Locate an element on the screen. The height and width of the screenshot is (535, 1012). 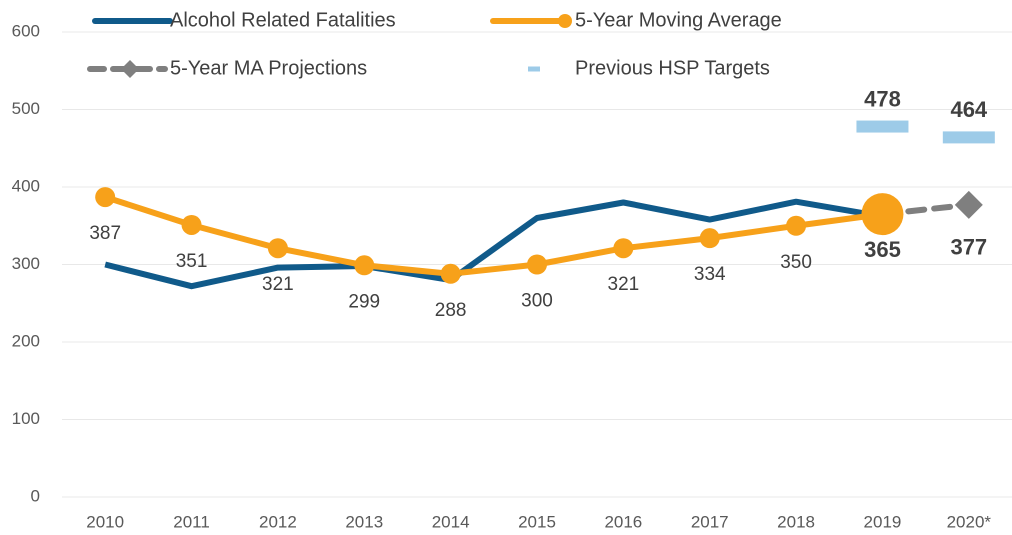
value-label: 365 is located at coordinates (882, 249).